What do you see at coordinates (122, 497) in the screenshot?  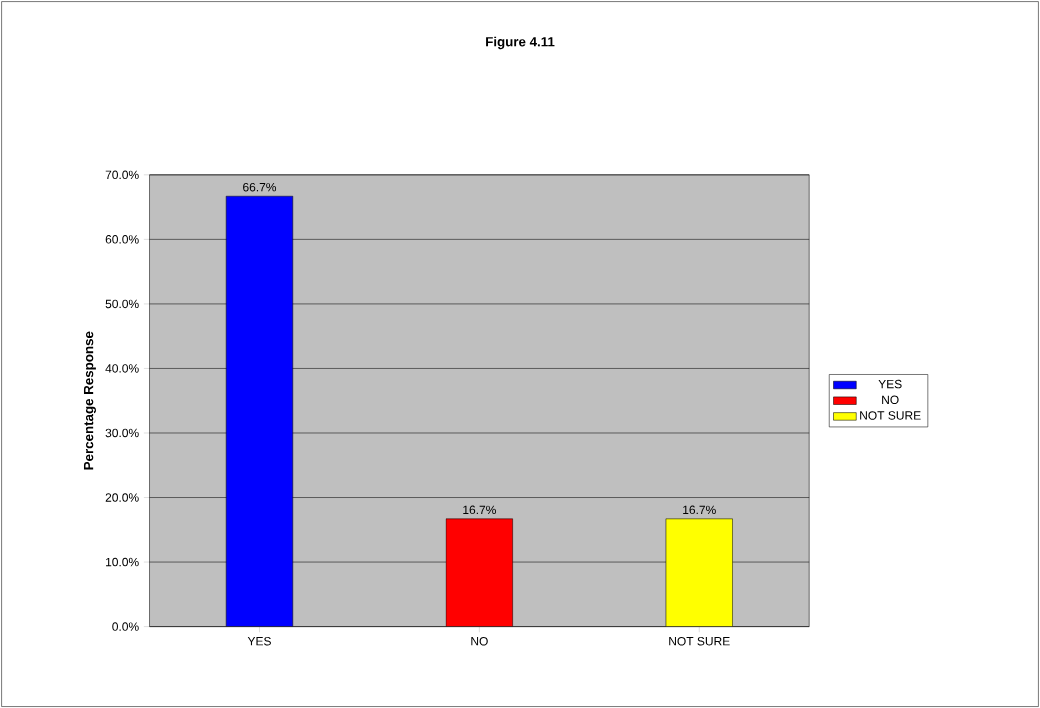 I see `y-tick-label: 20.0%` at bounding box center [122, 497].